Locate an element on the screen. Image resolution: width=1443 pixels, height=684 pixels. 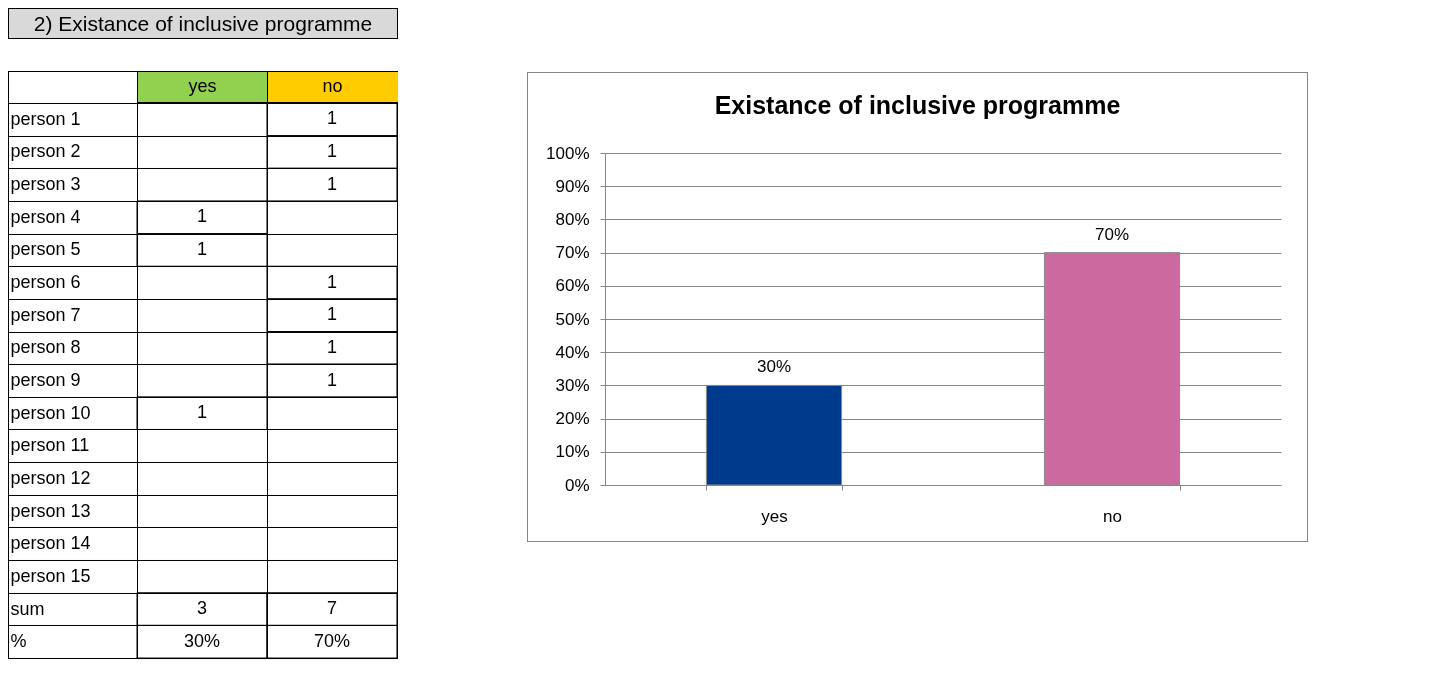
y-tick-label: 100% is located at coordinates (568, 153).